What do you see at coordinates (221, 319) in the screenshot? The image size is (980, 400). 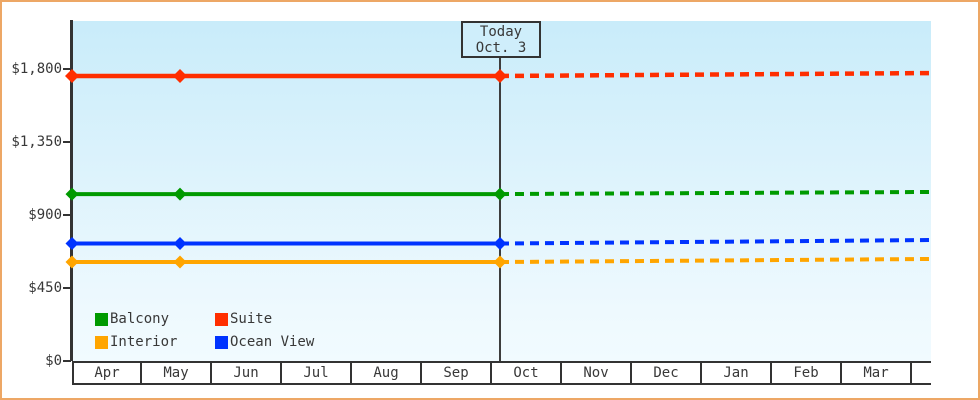 I see `legend-swatch-suite` at bounding box center [221, 319].